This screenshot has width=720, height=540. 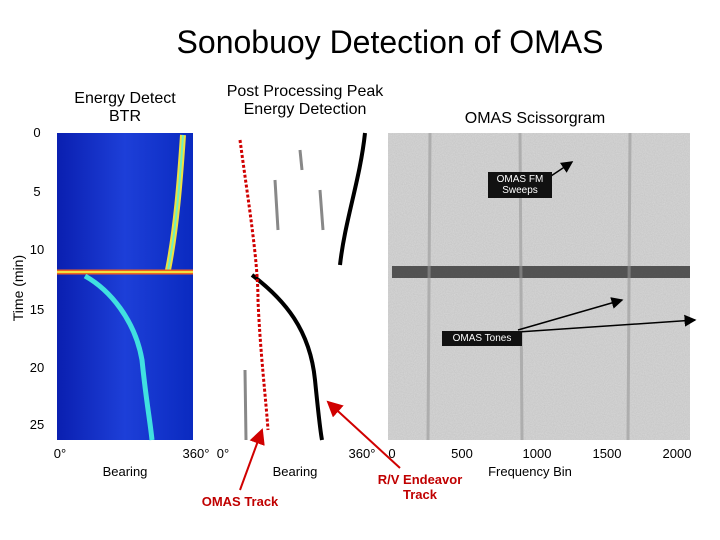 I want to click on panel-title: Energy Detect BTR, so click(x=125, y=108).